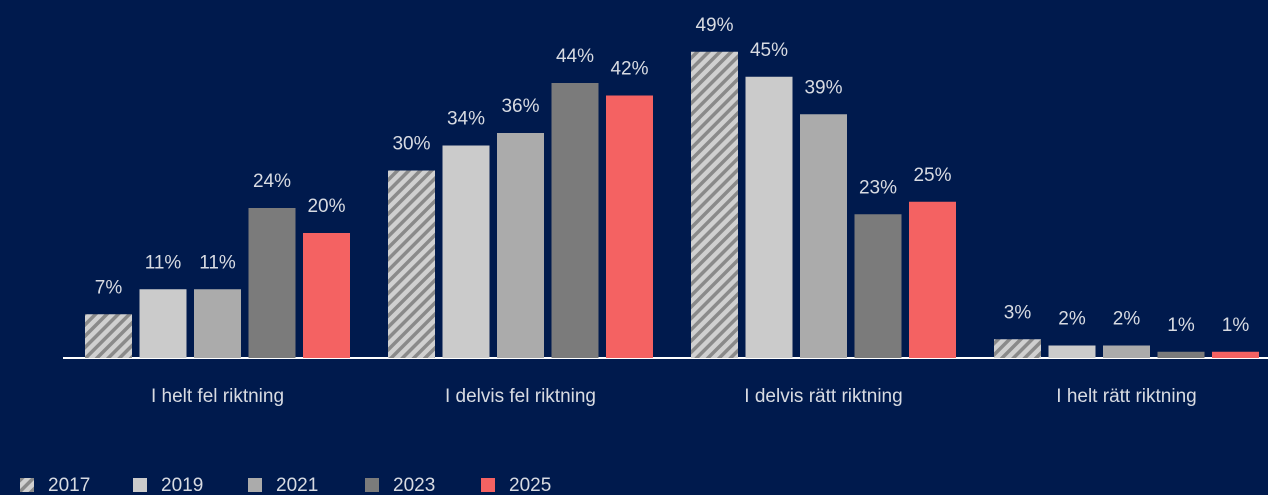  I want to click on x-tick-label: I delvis fel riktning, so click(520, 396).